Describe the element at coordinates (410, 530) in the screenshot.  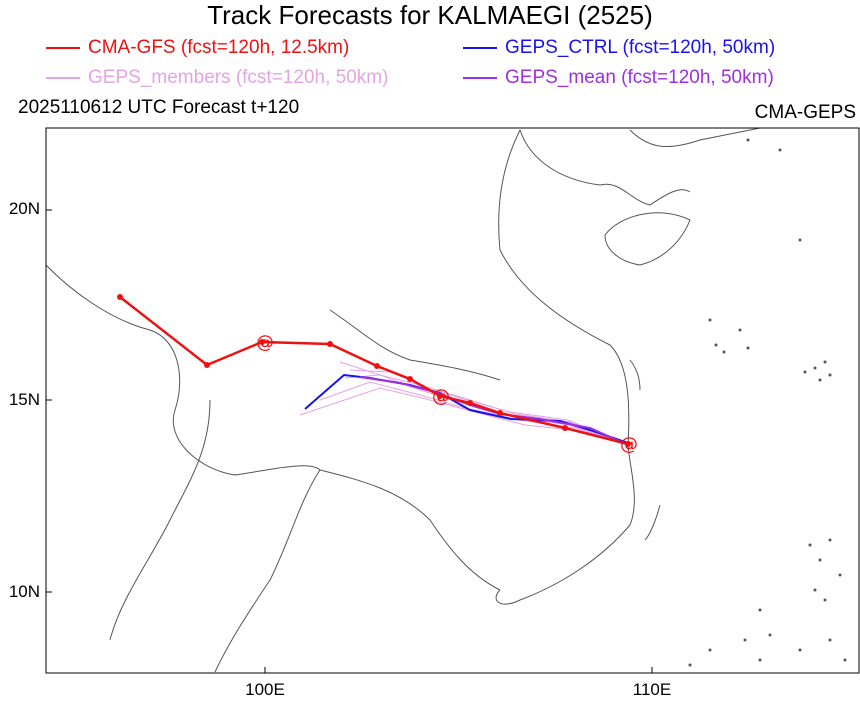
I see `coast-gulf-thailand` at that location.